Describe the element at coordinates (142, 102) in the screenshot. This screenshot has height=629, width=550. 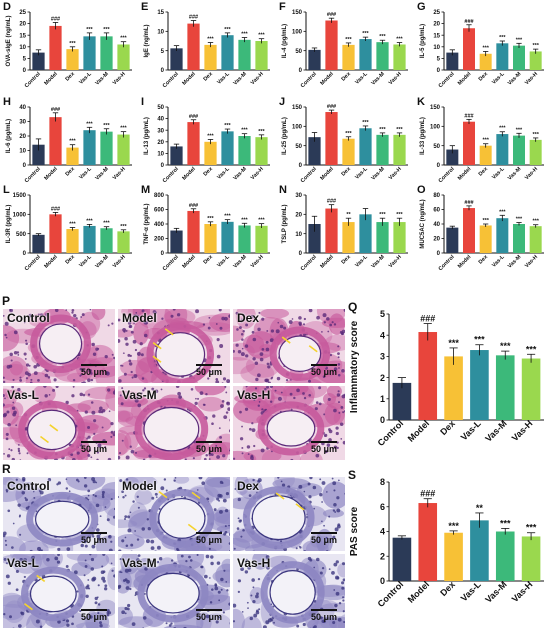
I see `panel-letter-i: I` at that location.